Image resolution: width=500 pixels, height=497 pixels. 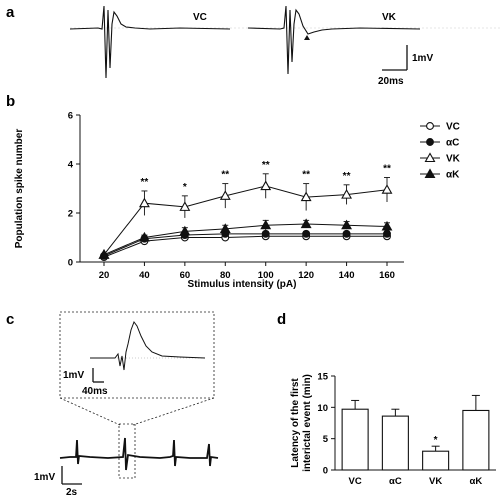 I want to click on trace-vk, so click(x=334, y=40).